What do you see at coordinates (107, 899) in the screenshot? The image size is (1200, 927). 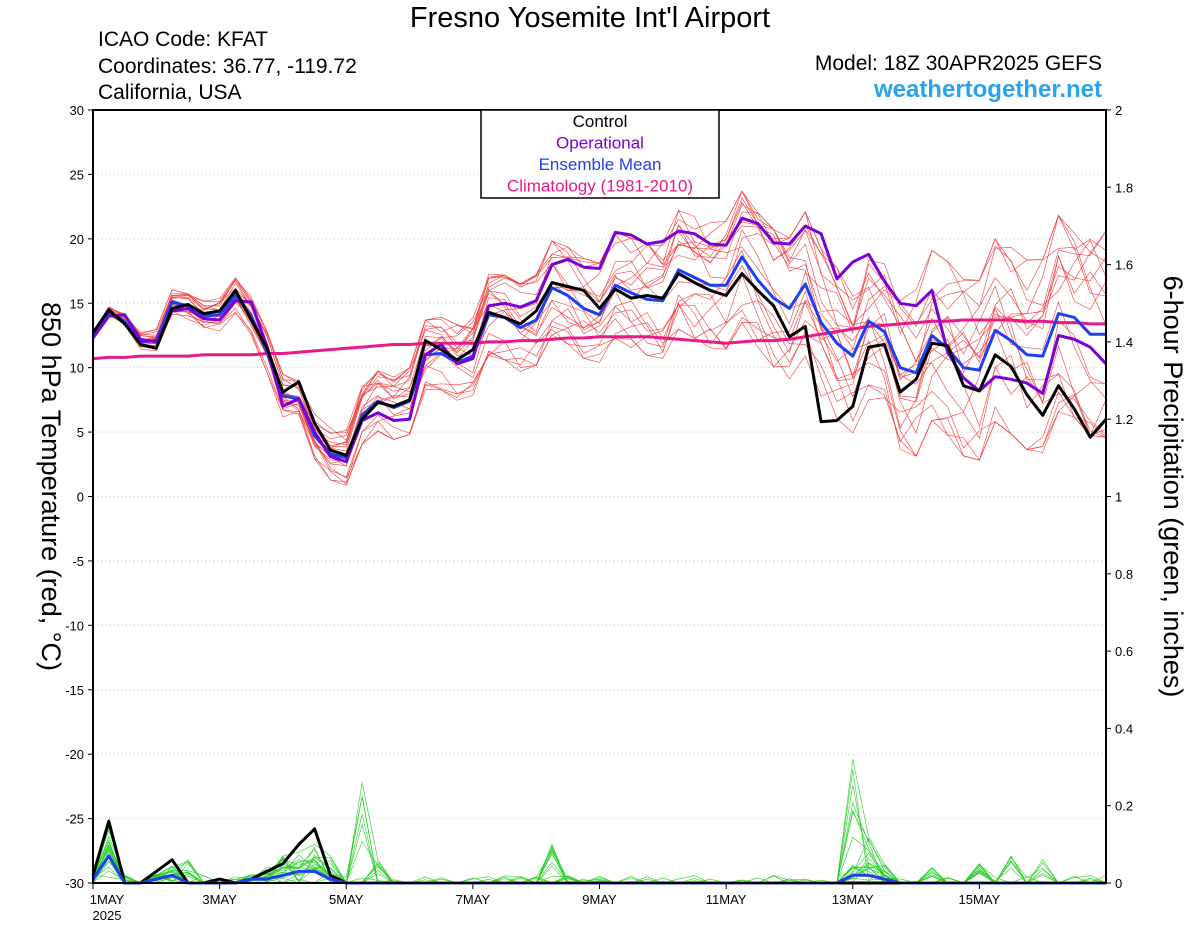 I see `x-tick-label: 1MAY` at bounding box center [107, 899].